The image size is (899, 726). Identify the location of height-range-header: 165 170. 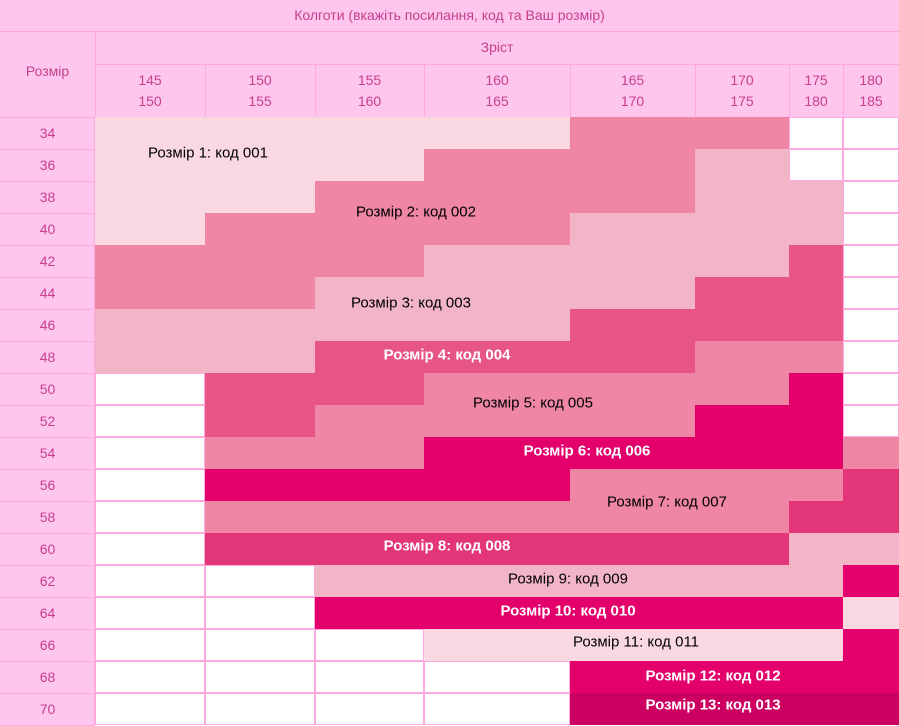
(632, 90).